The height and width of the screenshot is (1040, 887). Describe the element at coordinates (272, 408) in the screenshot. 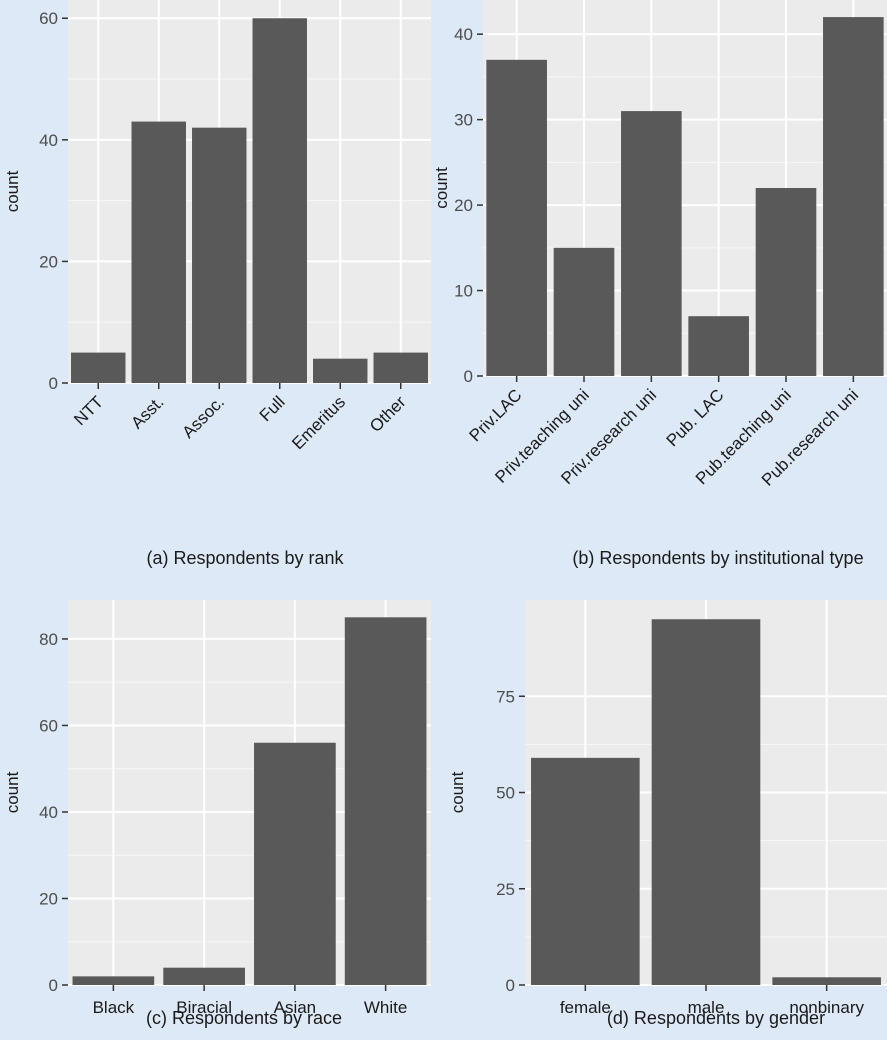

I see `x-tick-label: Full` at that location.